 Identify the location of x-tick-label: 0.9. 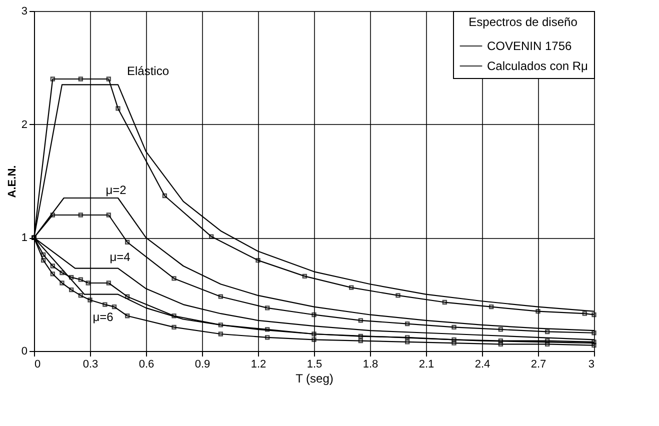
(202, 364).